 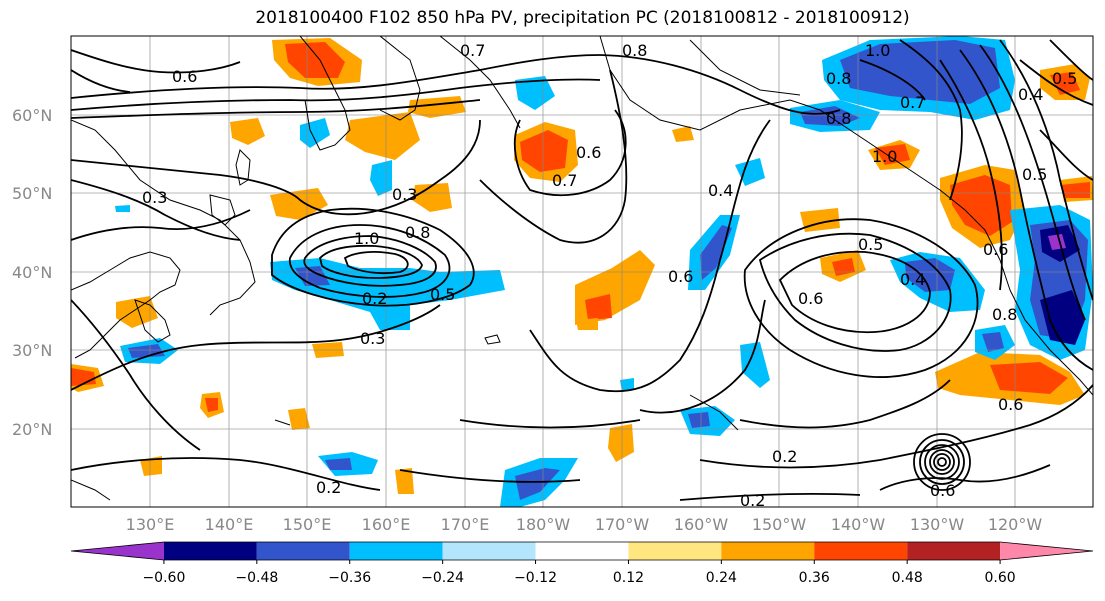 What do you see at coordinates (307, 524) in the screenshot?
I see `lon-label: 150°E` at bounding box center [307, 524].